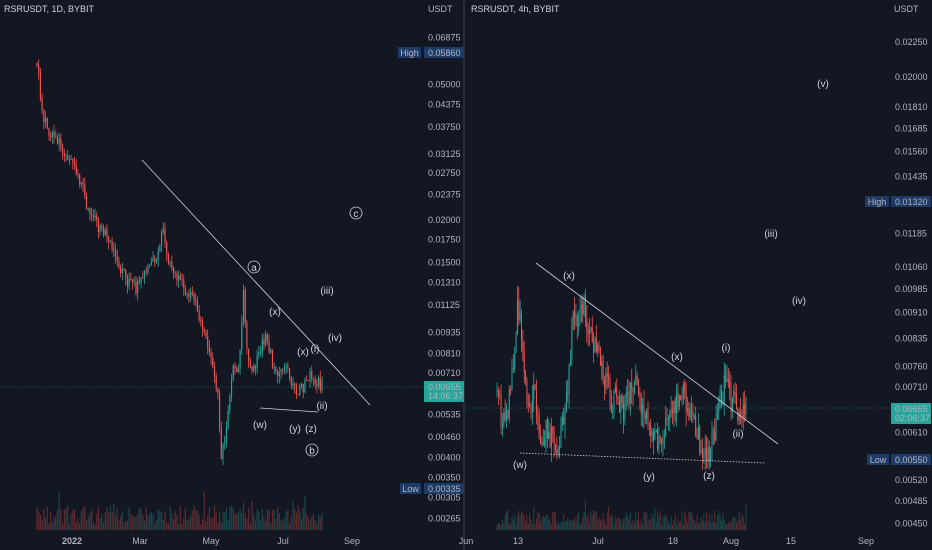  What do you see at coordinates (289, 410) in the screenshot?
I see `left-support-trendline` at bounding box center [289, 410].